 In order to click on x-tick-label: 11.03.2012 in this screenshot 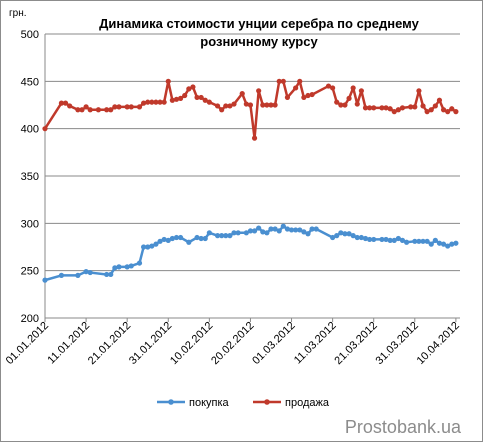, I will do `click(315, 343)`.